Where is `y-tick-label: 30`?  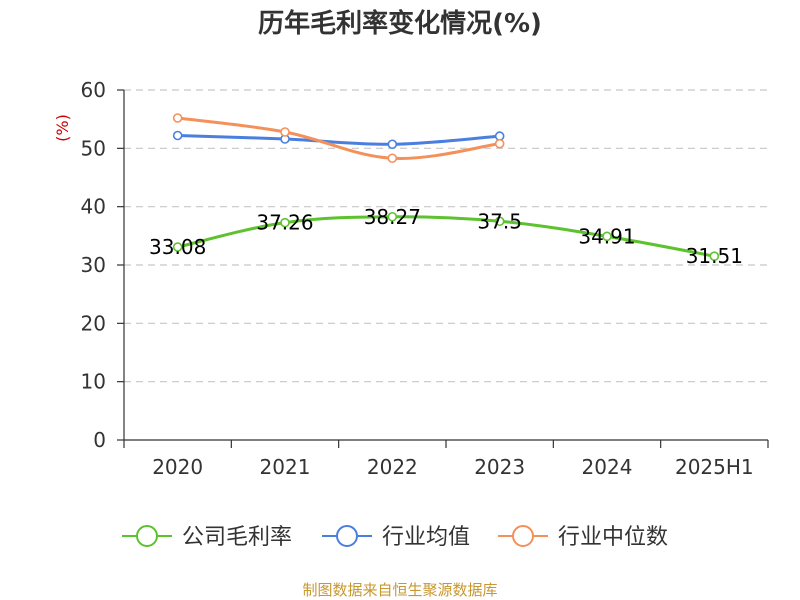
y-tick-label: 30 is located at coordinates (93, 265).